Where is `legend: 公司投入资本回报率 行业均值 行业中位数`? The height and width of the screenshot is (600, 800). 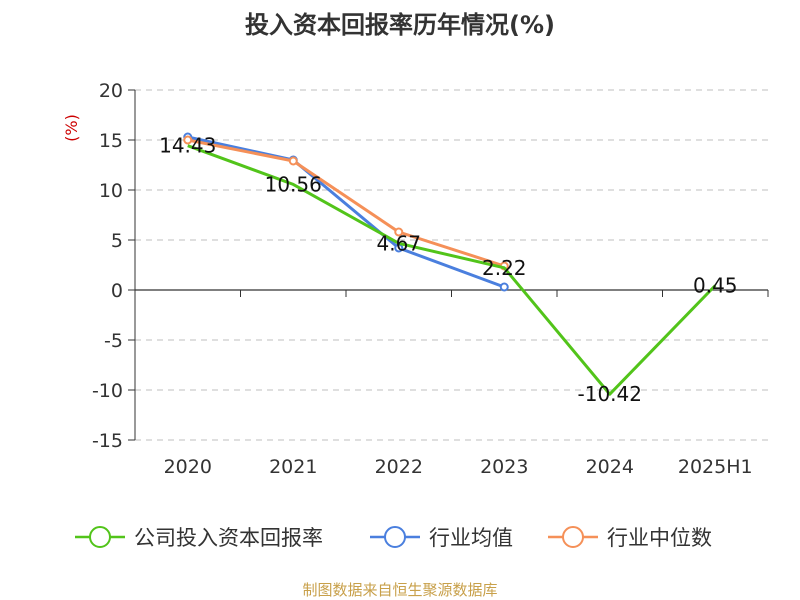 legend: 公司投入资本回报率 行业均值 行业中位数 is located at coordinates (393, 538).